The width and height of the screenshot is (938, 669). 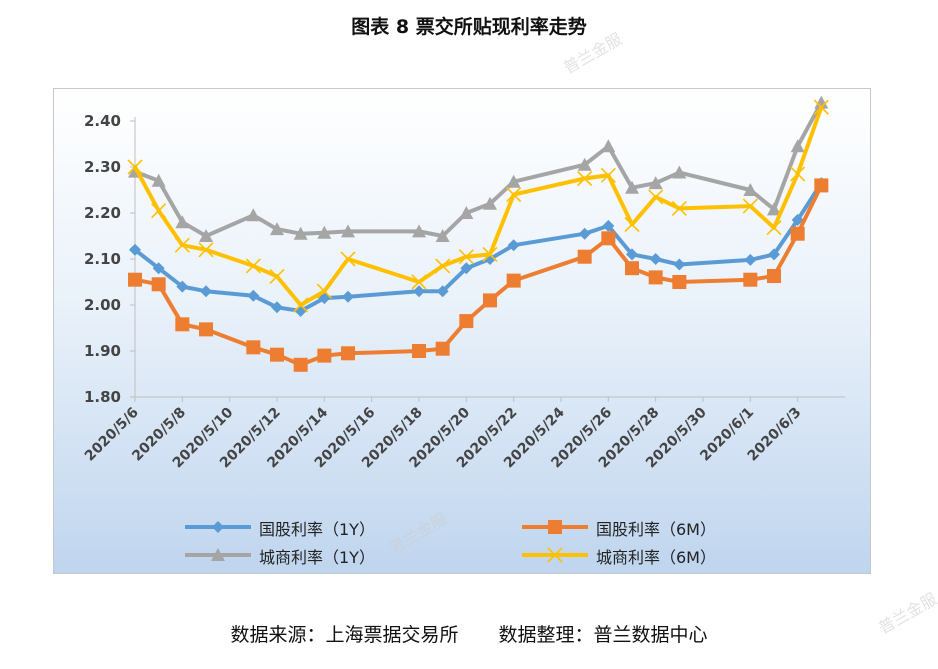 I want to click on y-tick-label: 2.20, so click(x=102, y=213).